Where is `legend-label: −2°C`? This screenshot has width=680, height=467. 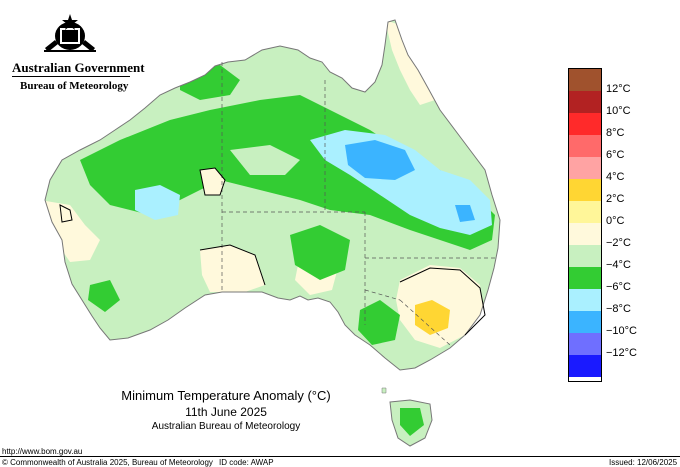
legend-label: −2°C is located at coordinates (618, 243).